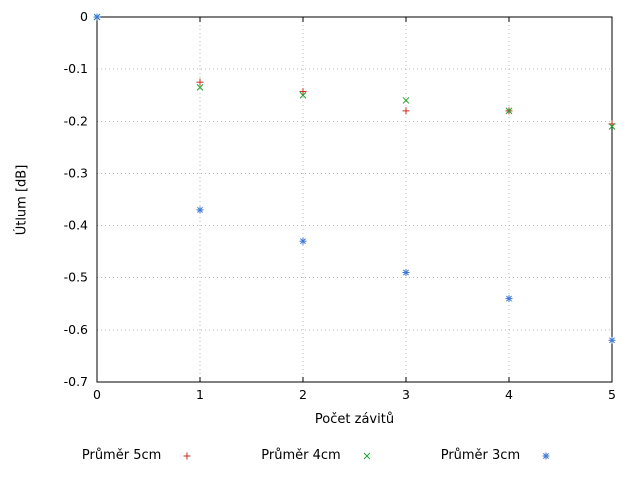 Image resolution: width=640 pixels, height=480 pixels. Describe the element at coordinates (612, 394) in the screenshot. I see `svg-text: 5` at that location.